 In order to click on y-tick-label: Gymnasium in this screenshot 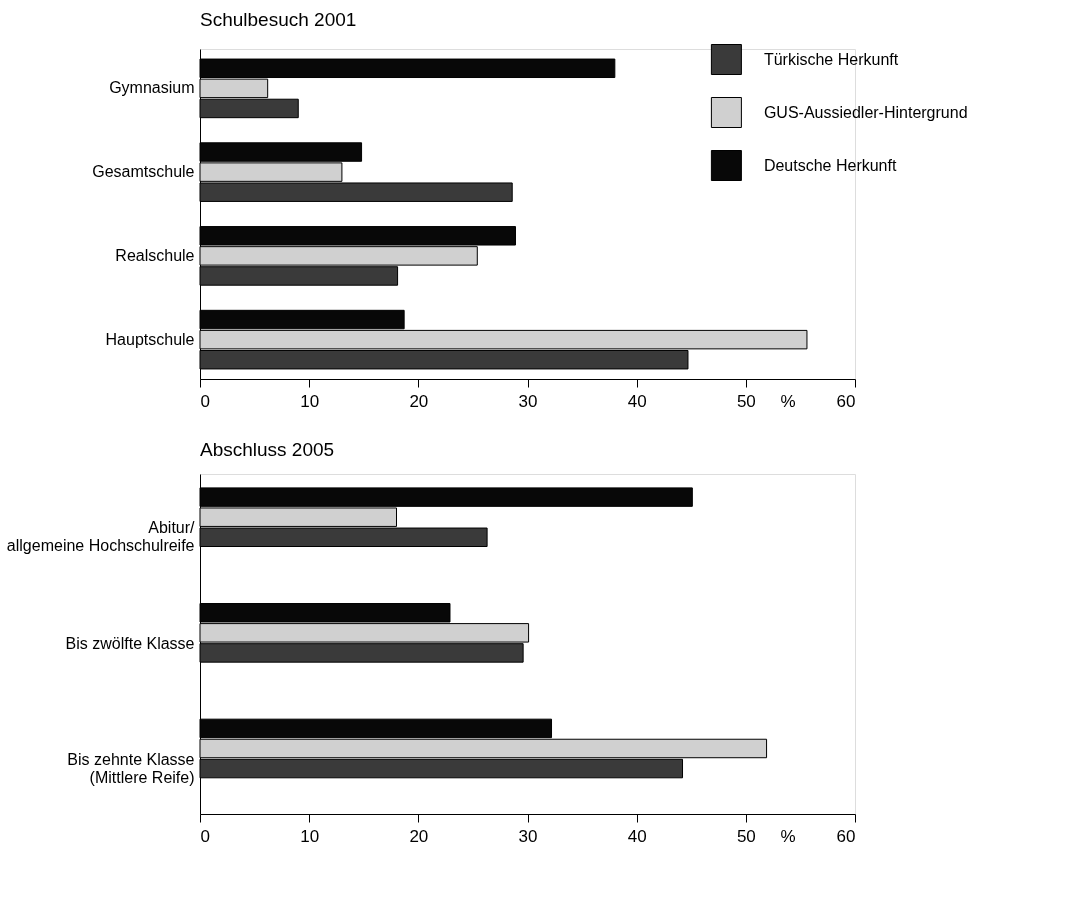, I will do `click(152, 88)`.